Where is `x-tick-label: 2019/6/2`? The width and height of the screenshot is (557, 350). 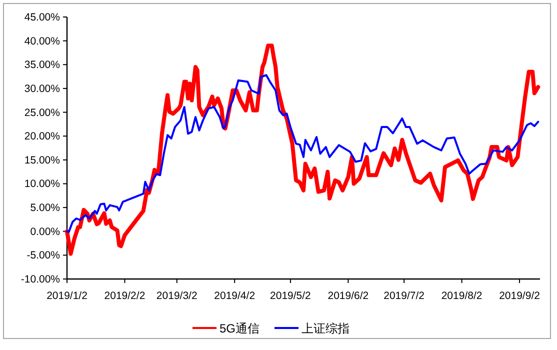 x-tick-label: 2019/6/2 is located at coordinates (348, 296).